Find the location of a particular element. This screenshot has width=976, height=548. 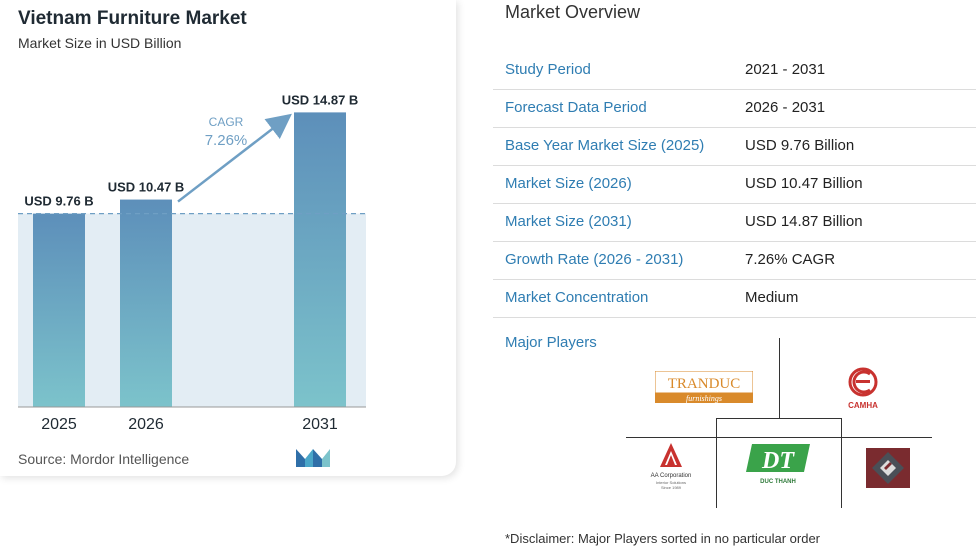

aa-logo-tagline: Interior Solutions is located at coordinates (671, 482).